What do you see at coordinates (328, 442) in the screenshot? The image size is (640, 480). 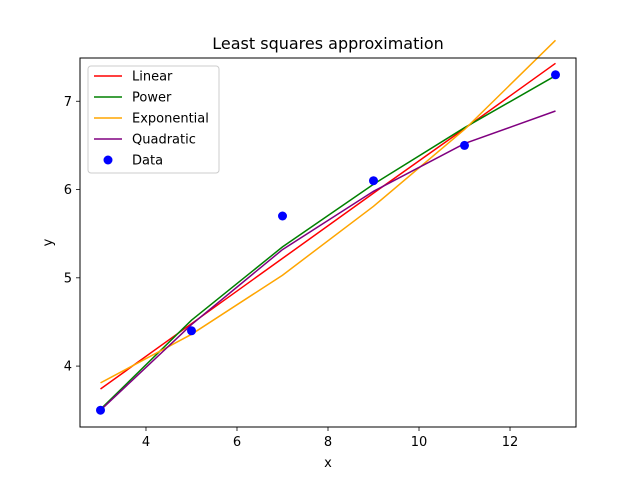 I see `x-tick-label: 8` at bounding box center [328, 442].